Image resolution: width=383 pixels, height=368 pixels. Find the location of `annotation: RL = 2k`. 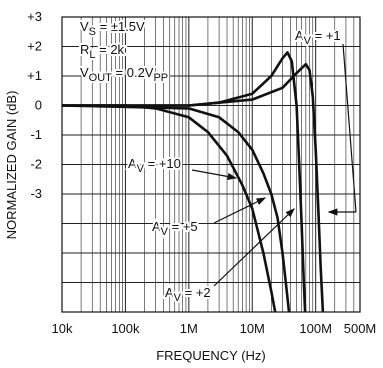

annotation: RL = 2k is located at coordinates (102, 51).